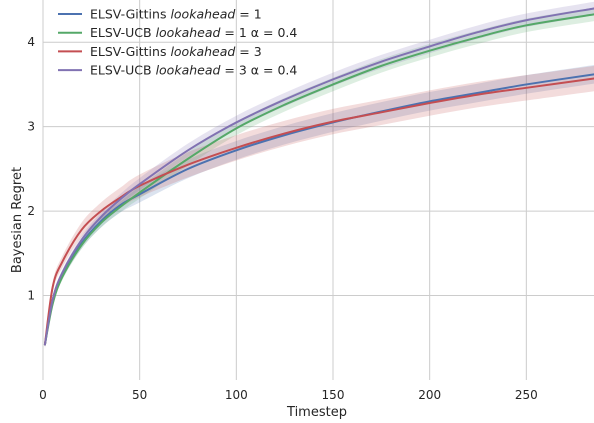  I want to click on x-tick-label: 200, so click(429, 395).